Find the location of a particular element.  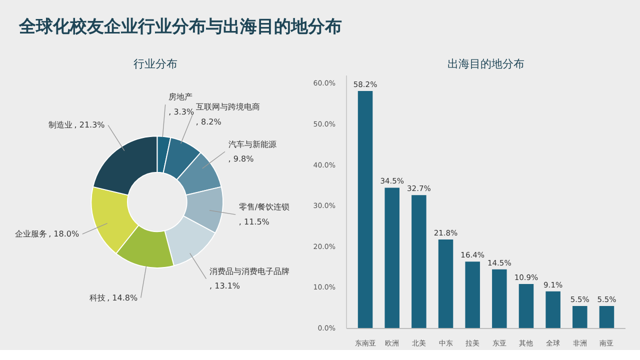

slice-label: 房地产 is located at coordinates (180, 97).